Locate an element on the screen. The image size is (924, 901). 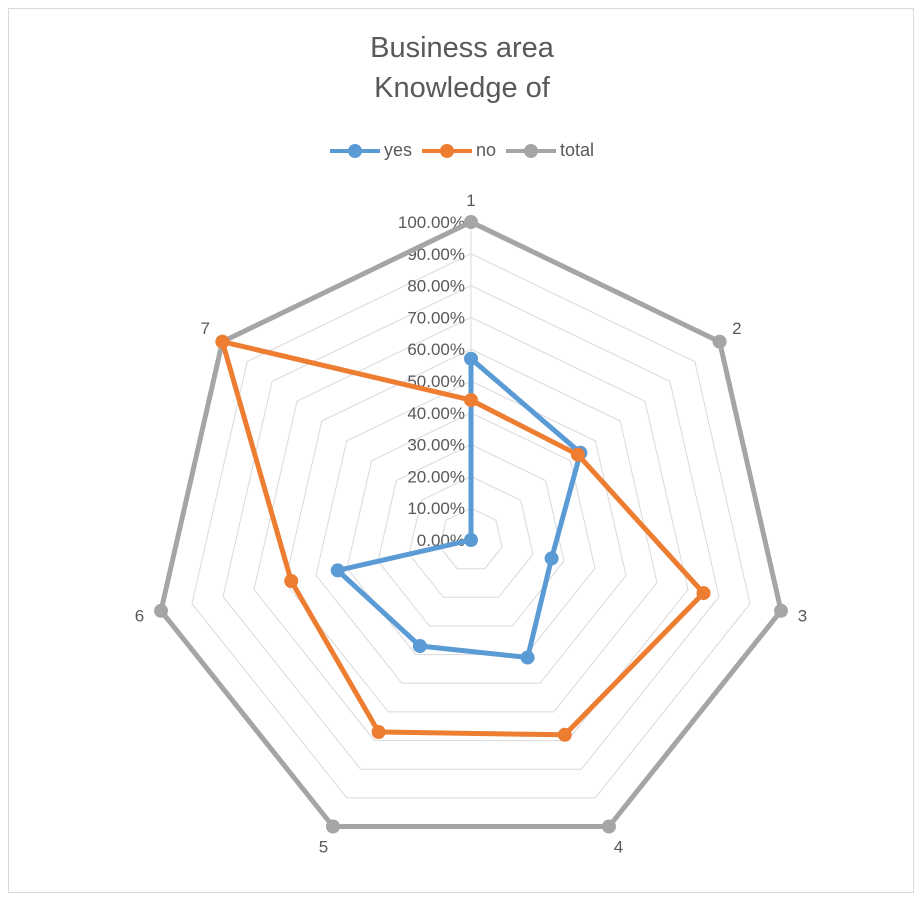
legend-label-no: no is located at coordinates (485, 150).